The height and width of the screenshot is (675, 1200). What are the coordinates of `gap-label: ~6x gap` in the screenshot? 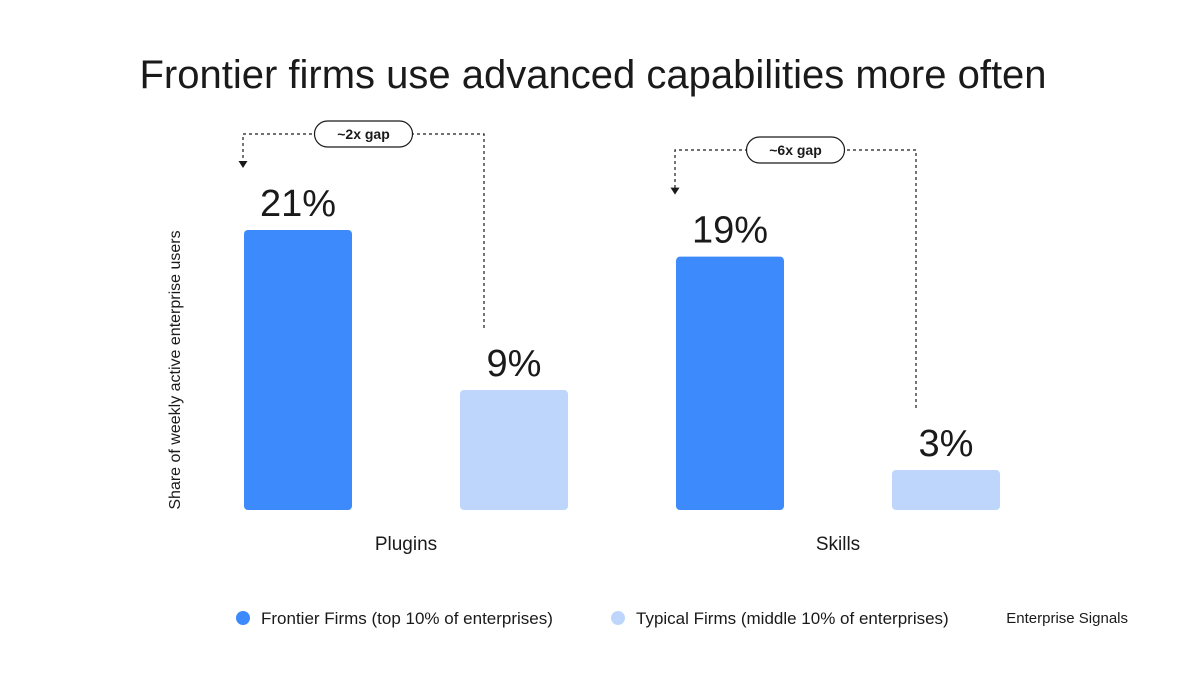 It's located at (795, 150).